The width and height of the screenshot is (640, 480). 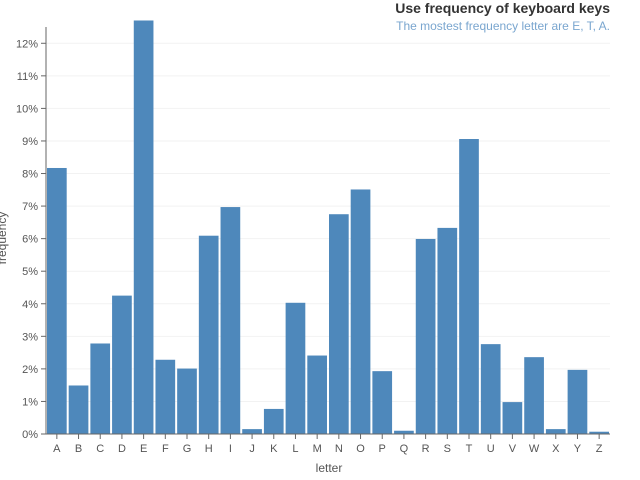 What do you see at coordinates (30, 272) in the screenshot?
I see `y-tick-label: 5%` at bounding box center [30, 272].